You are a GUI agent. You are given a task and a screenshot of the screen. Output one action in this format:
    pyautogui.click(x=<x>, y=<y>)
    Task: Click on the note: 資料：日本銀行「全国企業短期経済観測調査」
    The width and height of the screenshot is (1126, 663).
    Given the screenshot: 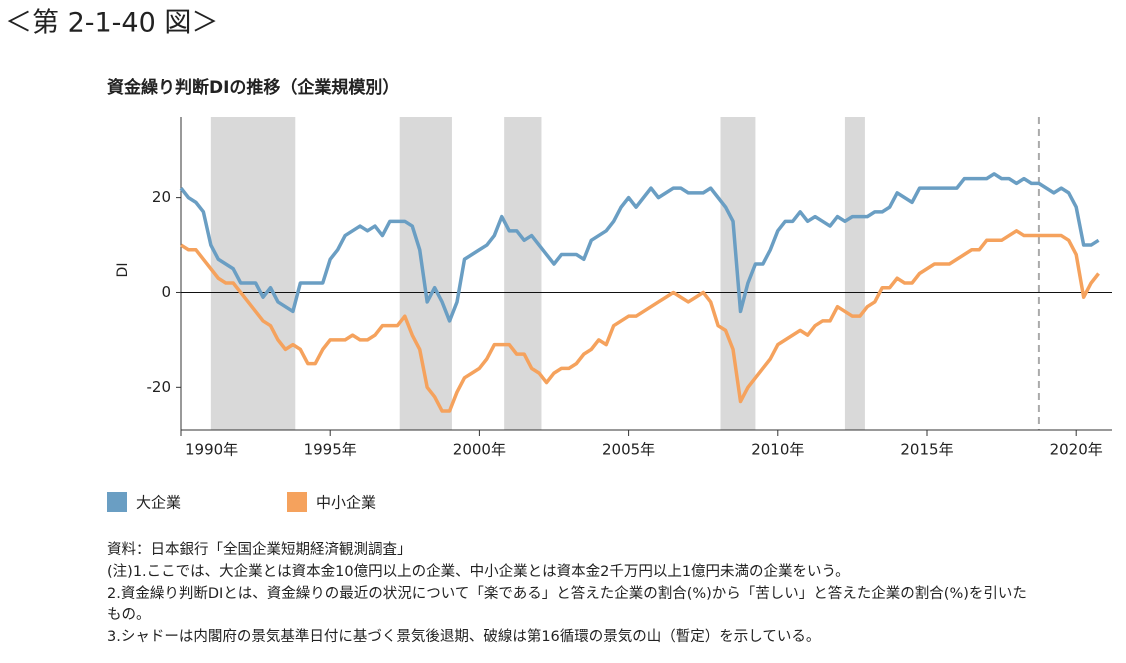 What is the action you would take?
    pyautogui.click(x=259, y=549)
    